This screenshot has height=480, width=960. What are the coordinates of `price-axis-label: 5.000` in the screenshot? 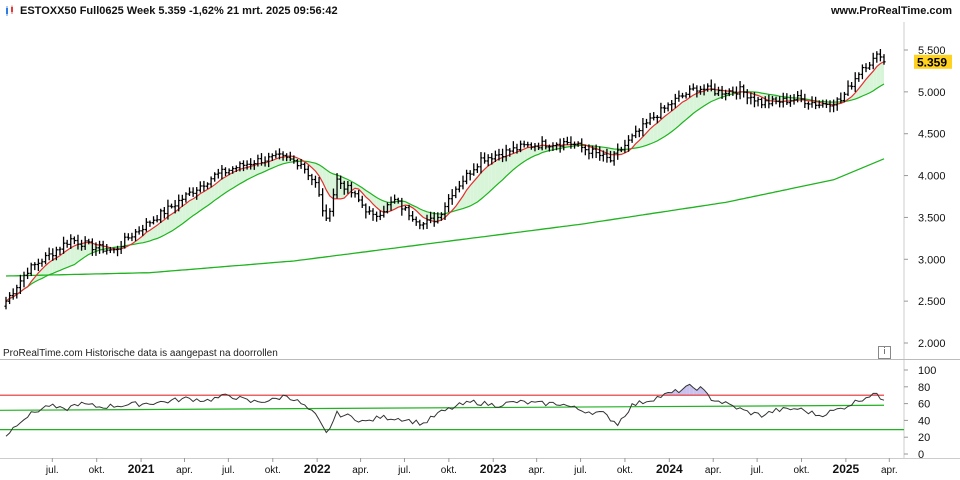 It's located at (932, 93).